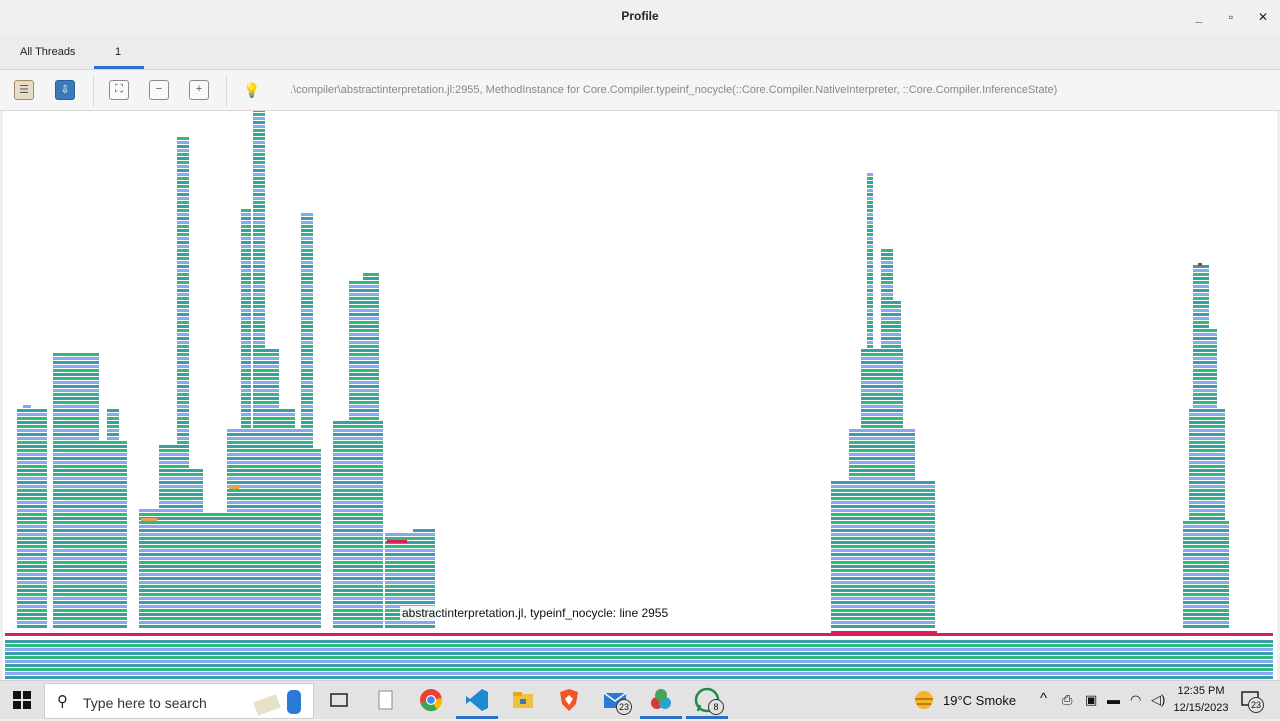  Describe the element at coordinates (1158, 699) in the screenshot. I see `volume-icon: ◁)` at that location.